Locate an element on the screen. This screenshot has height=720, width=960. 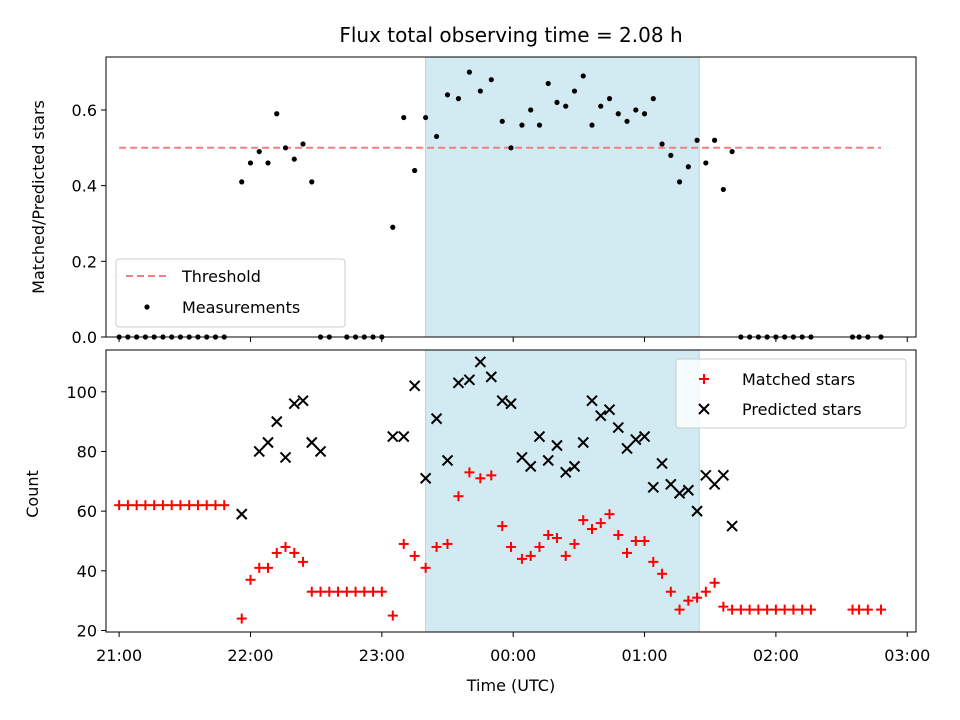
count-y-tick-label: 20 is located at coordinates (87, 631).